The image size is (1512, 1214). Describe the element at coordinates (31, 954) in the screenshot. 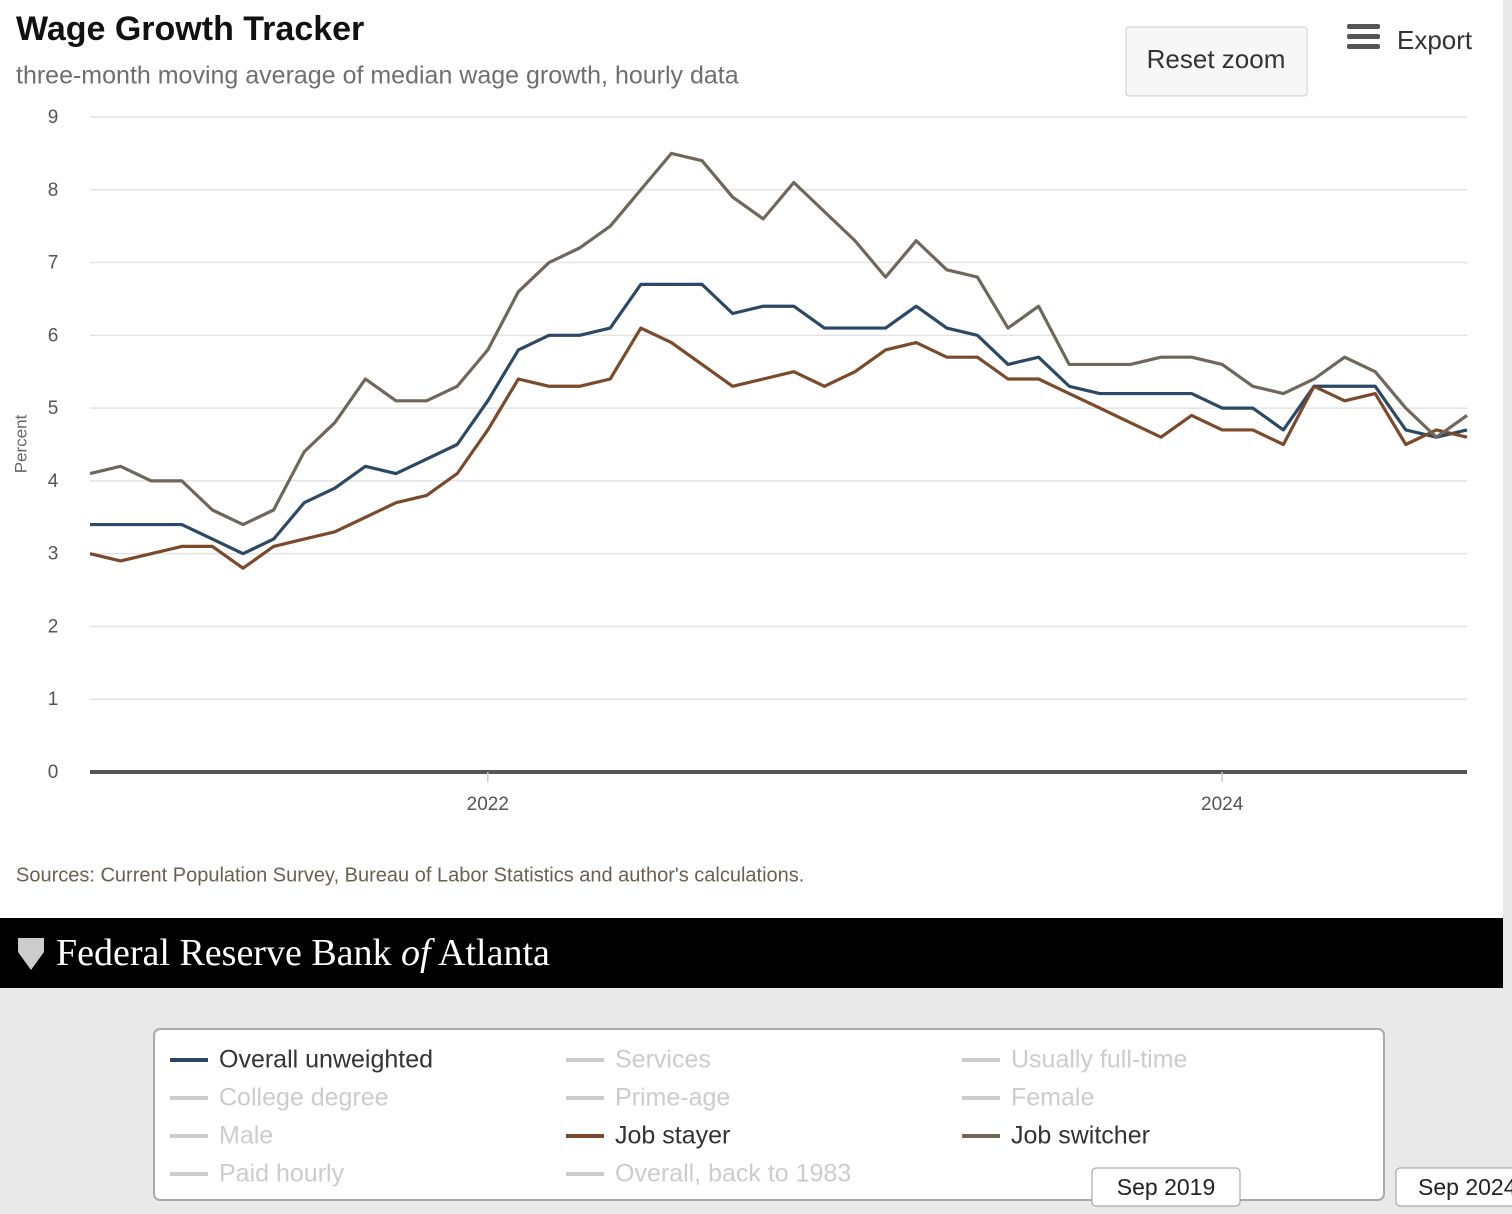

I see `brand-logo` at that location.